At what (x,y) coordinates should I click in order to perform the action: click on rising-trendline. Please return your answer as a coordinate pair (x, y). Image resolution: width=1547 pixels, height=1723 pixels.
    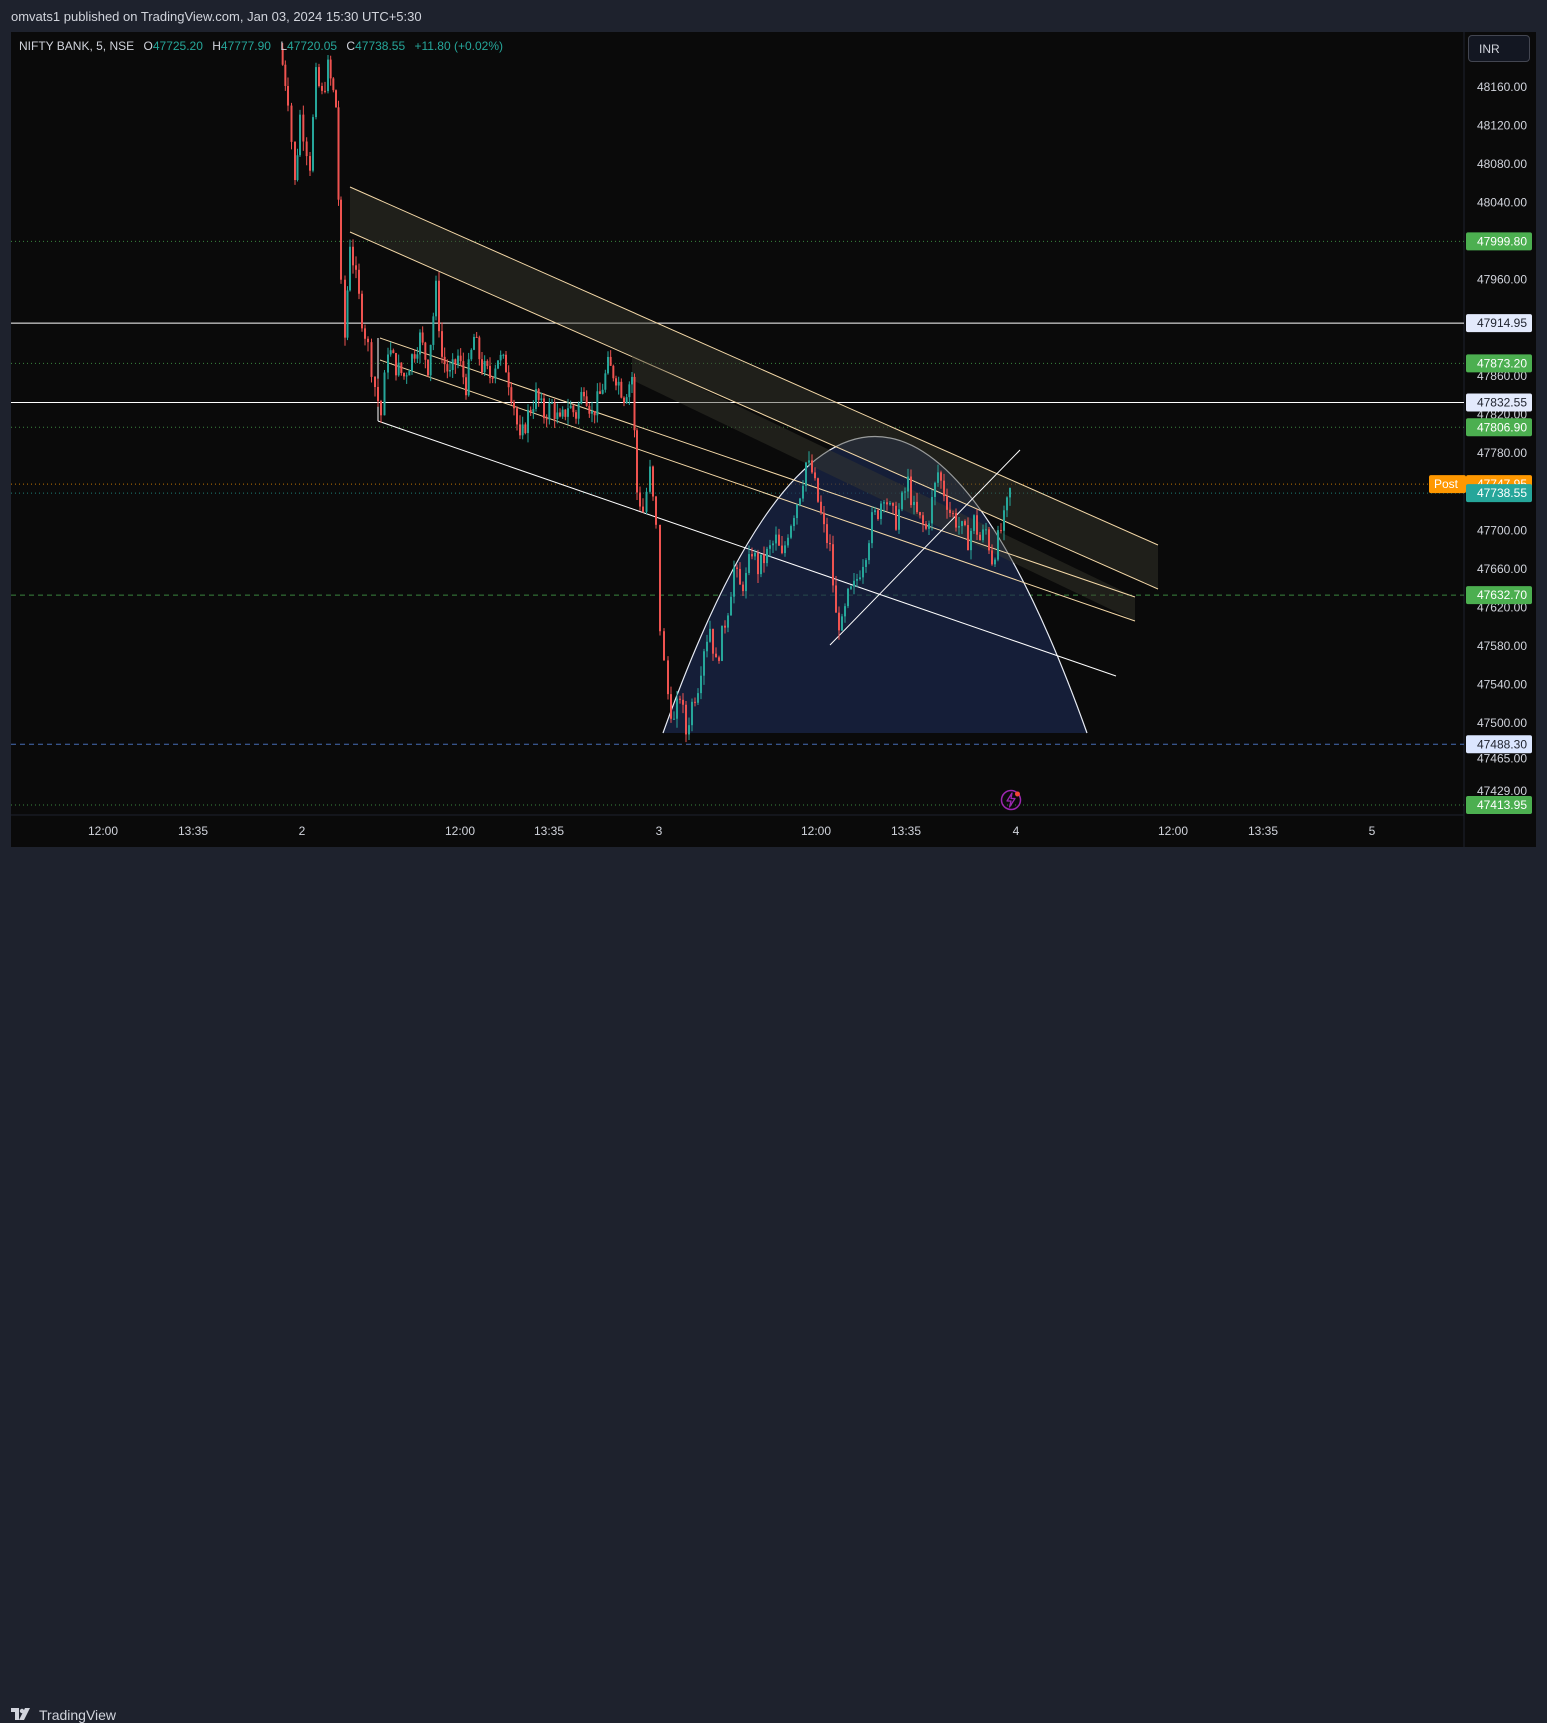
    Looking at the image, I should click on (925, 547).